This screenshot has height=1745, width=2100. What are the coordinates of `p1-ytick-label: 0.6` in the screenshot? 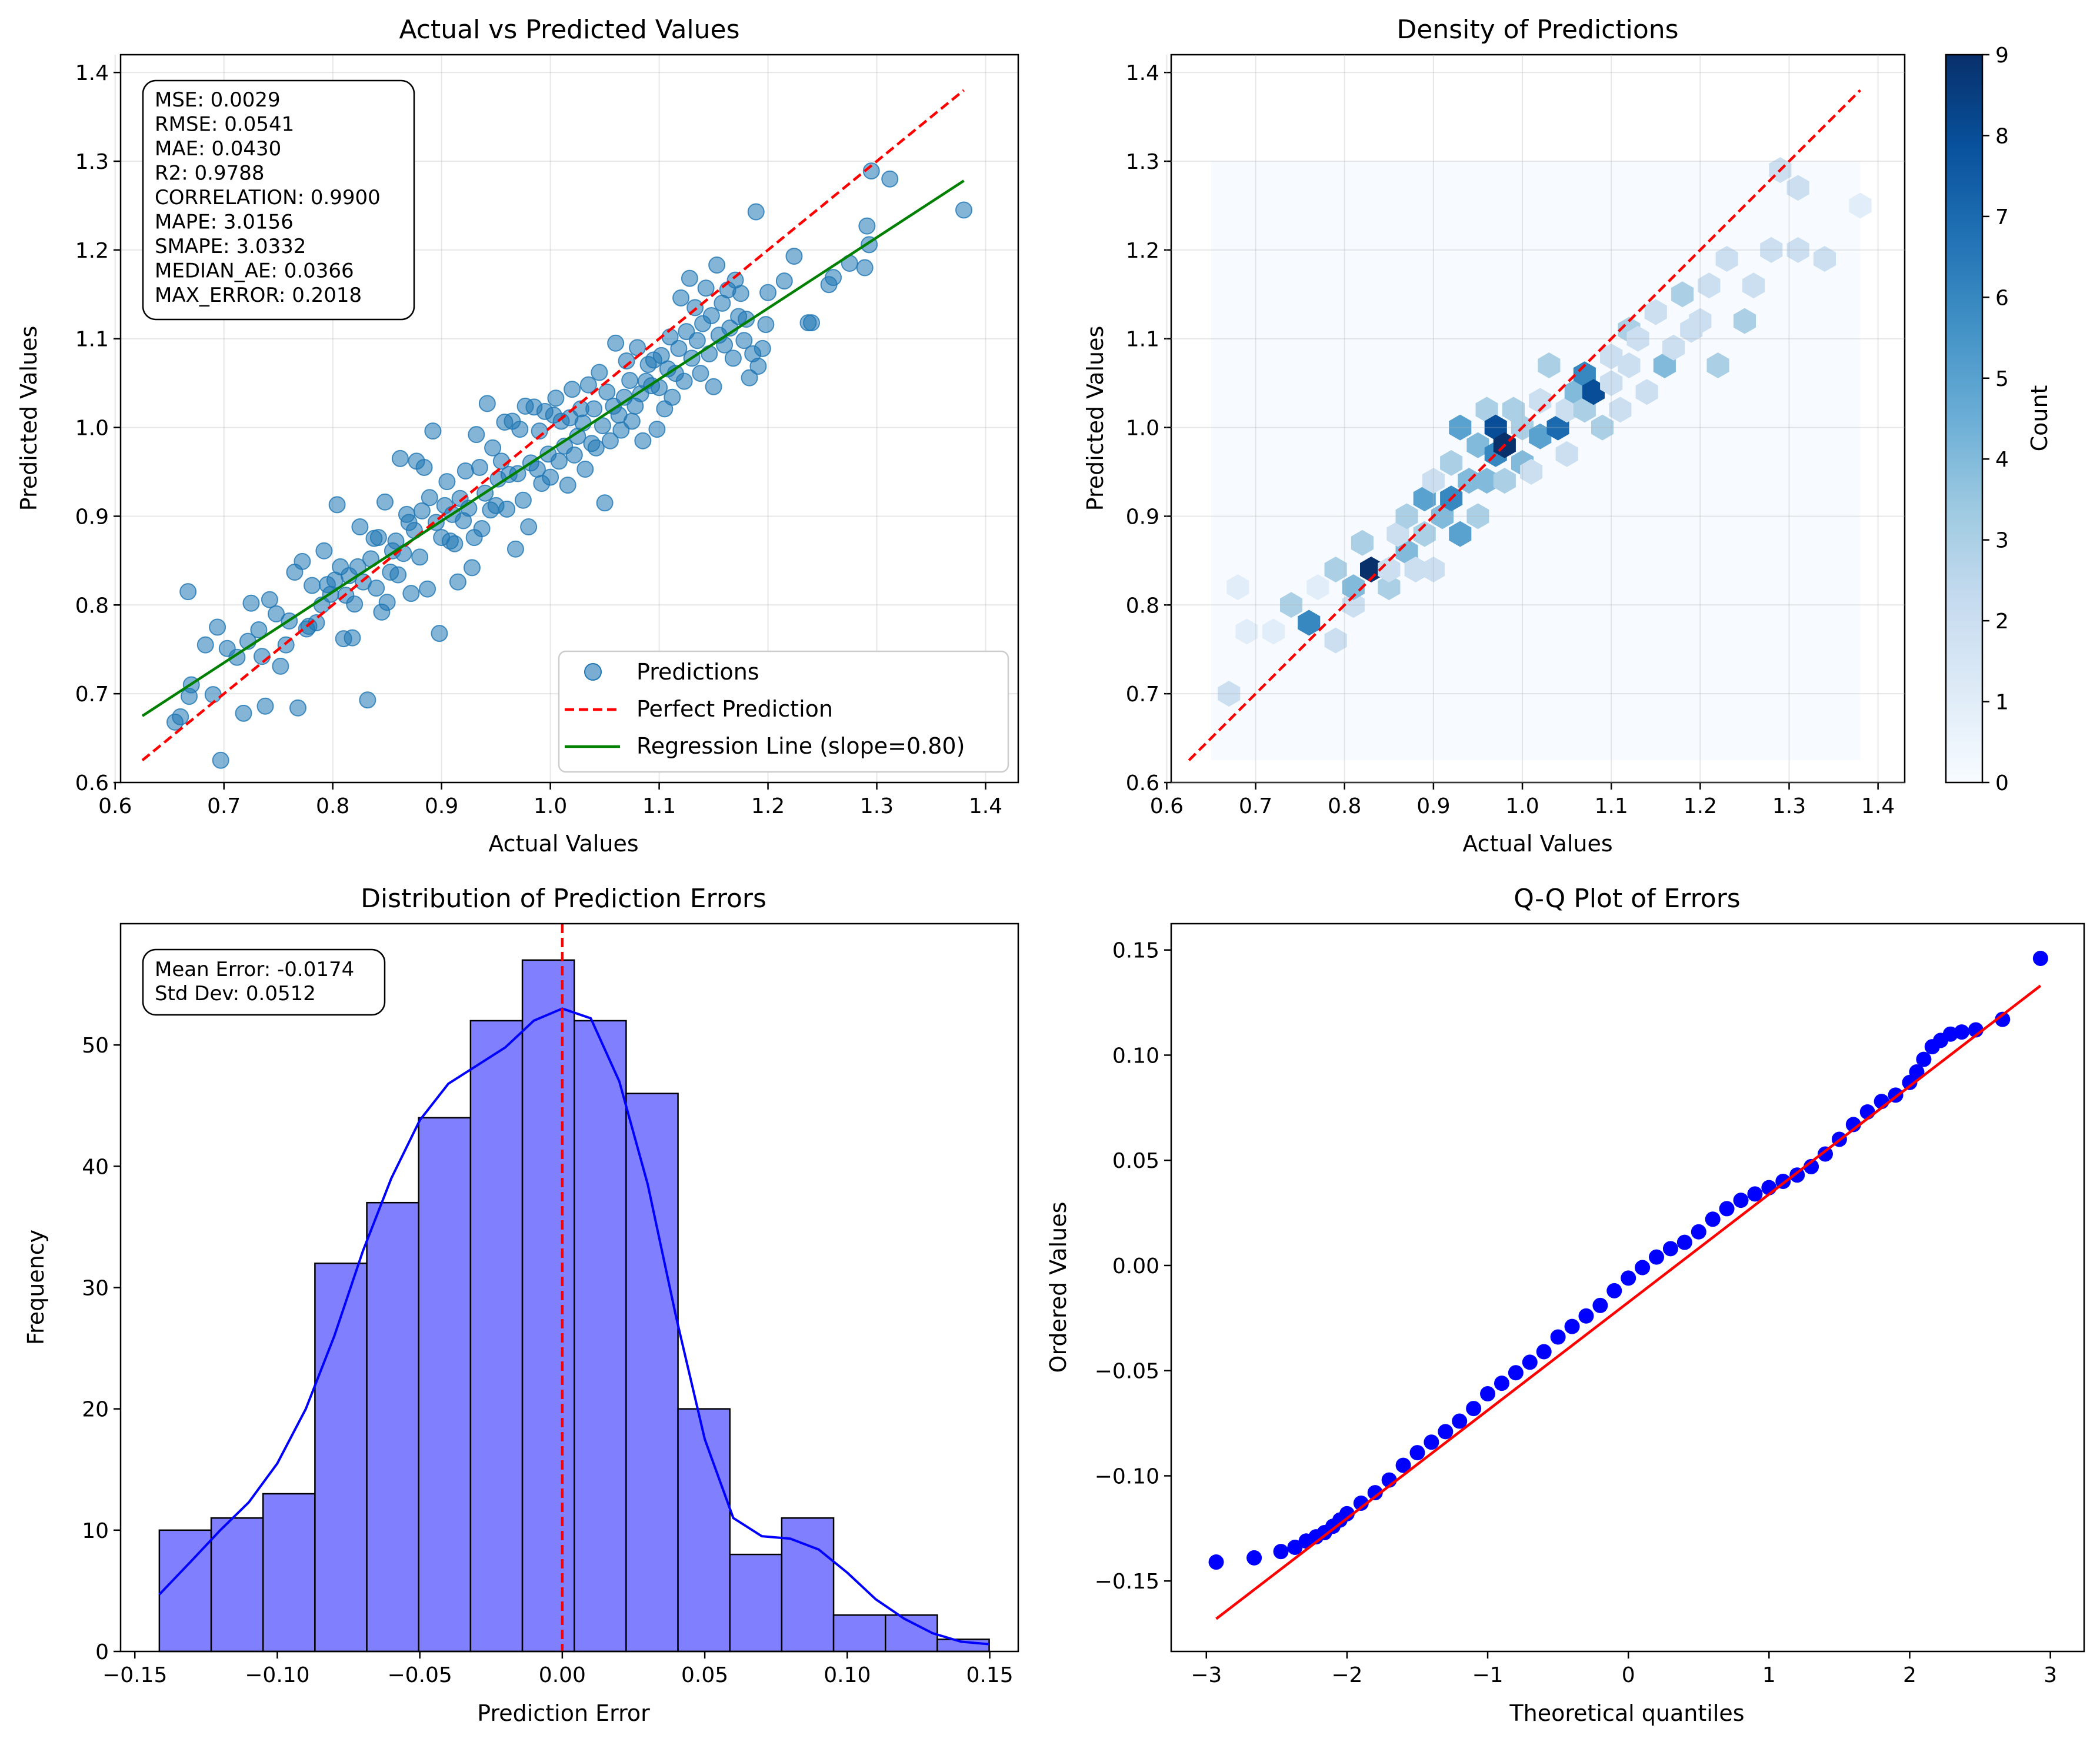 It's located at (92, 783).